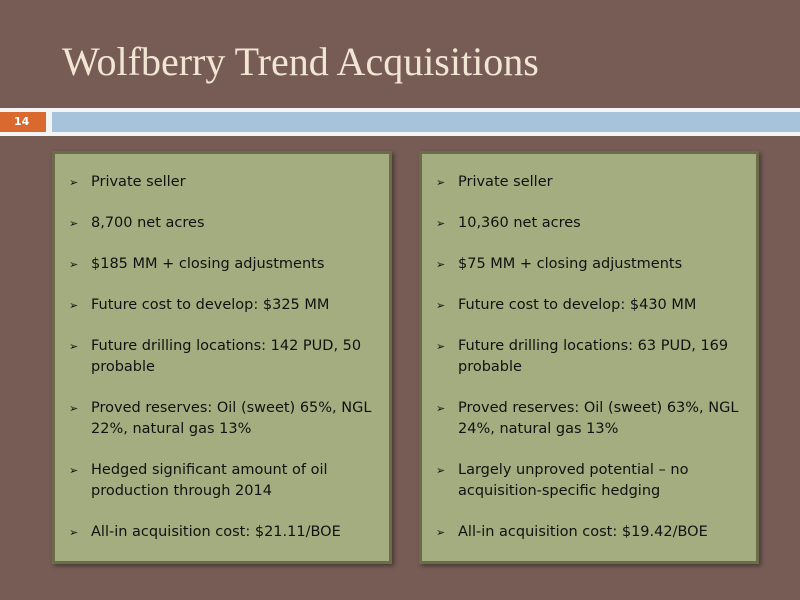  I want to click on slide-title: Wolfberry Trend Acquisitions, so click(300, 61).